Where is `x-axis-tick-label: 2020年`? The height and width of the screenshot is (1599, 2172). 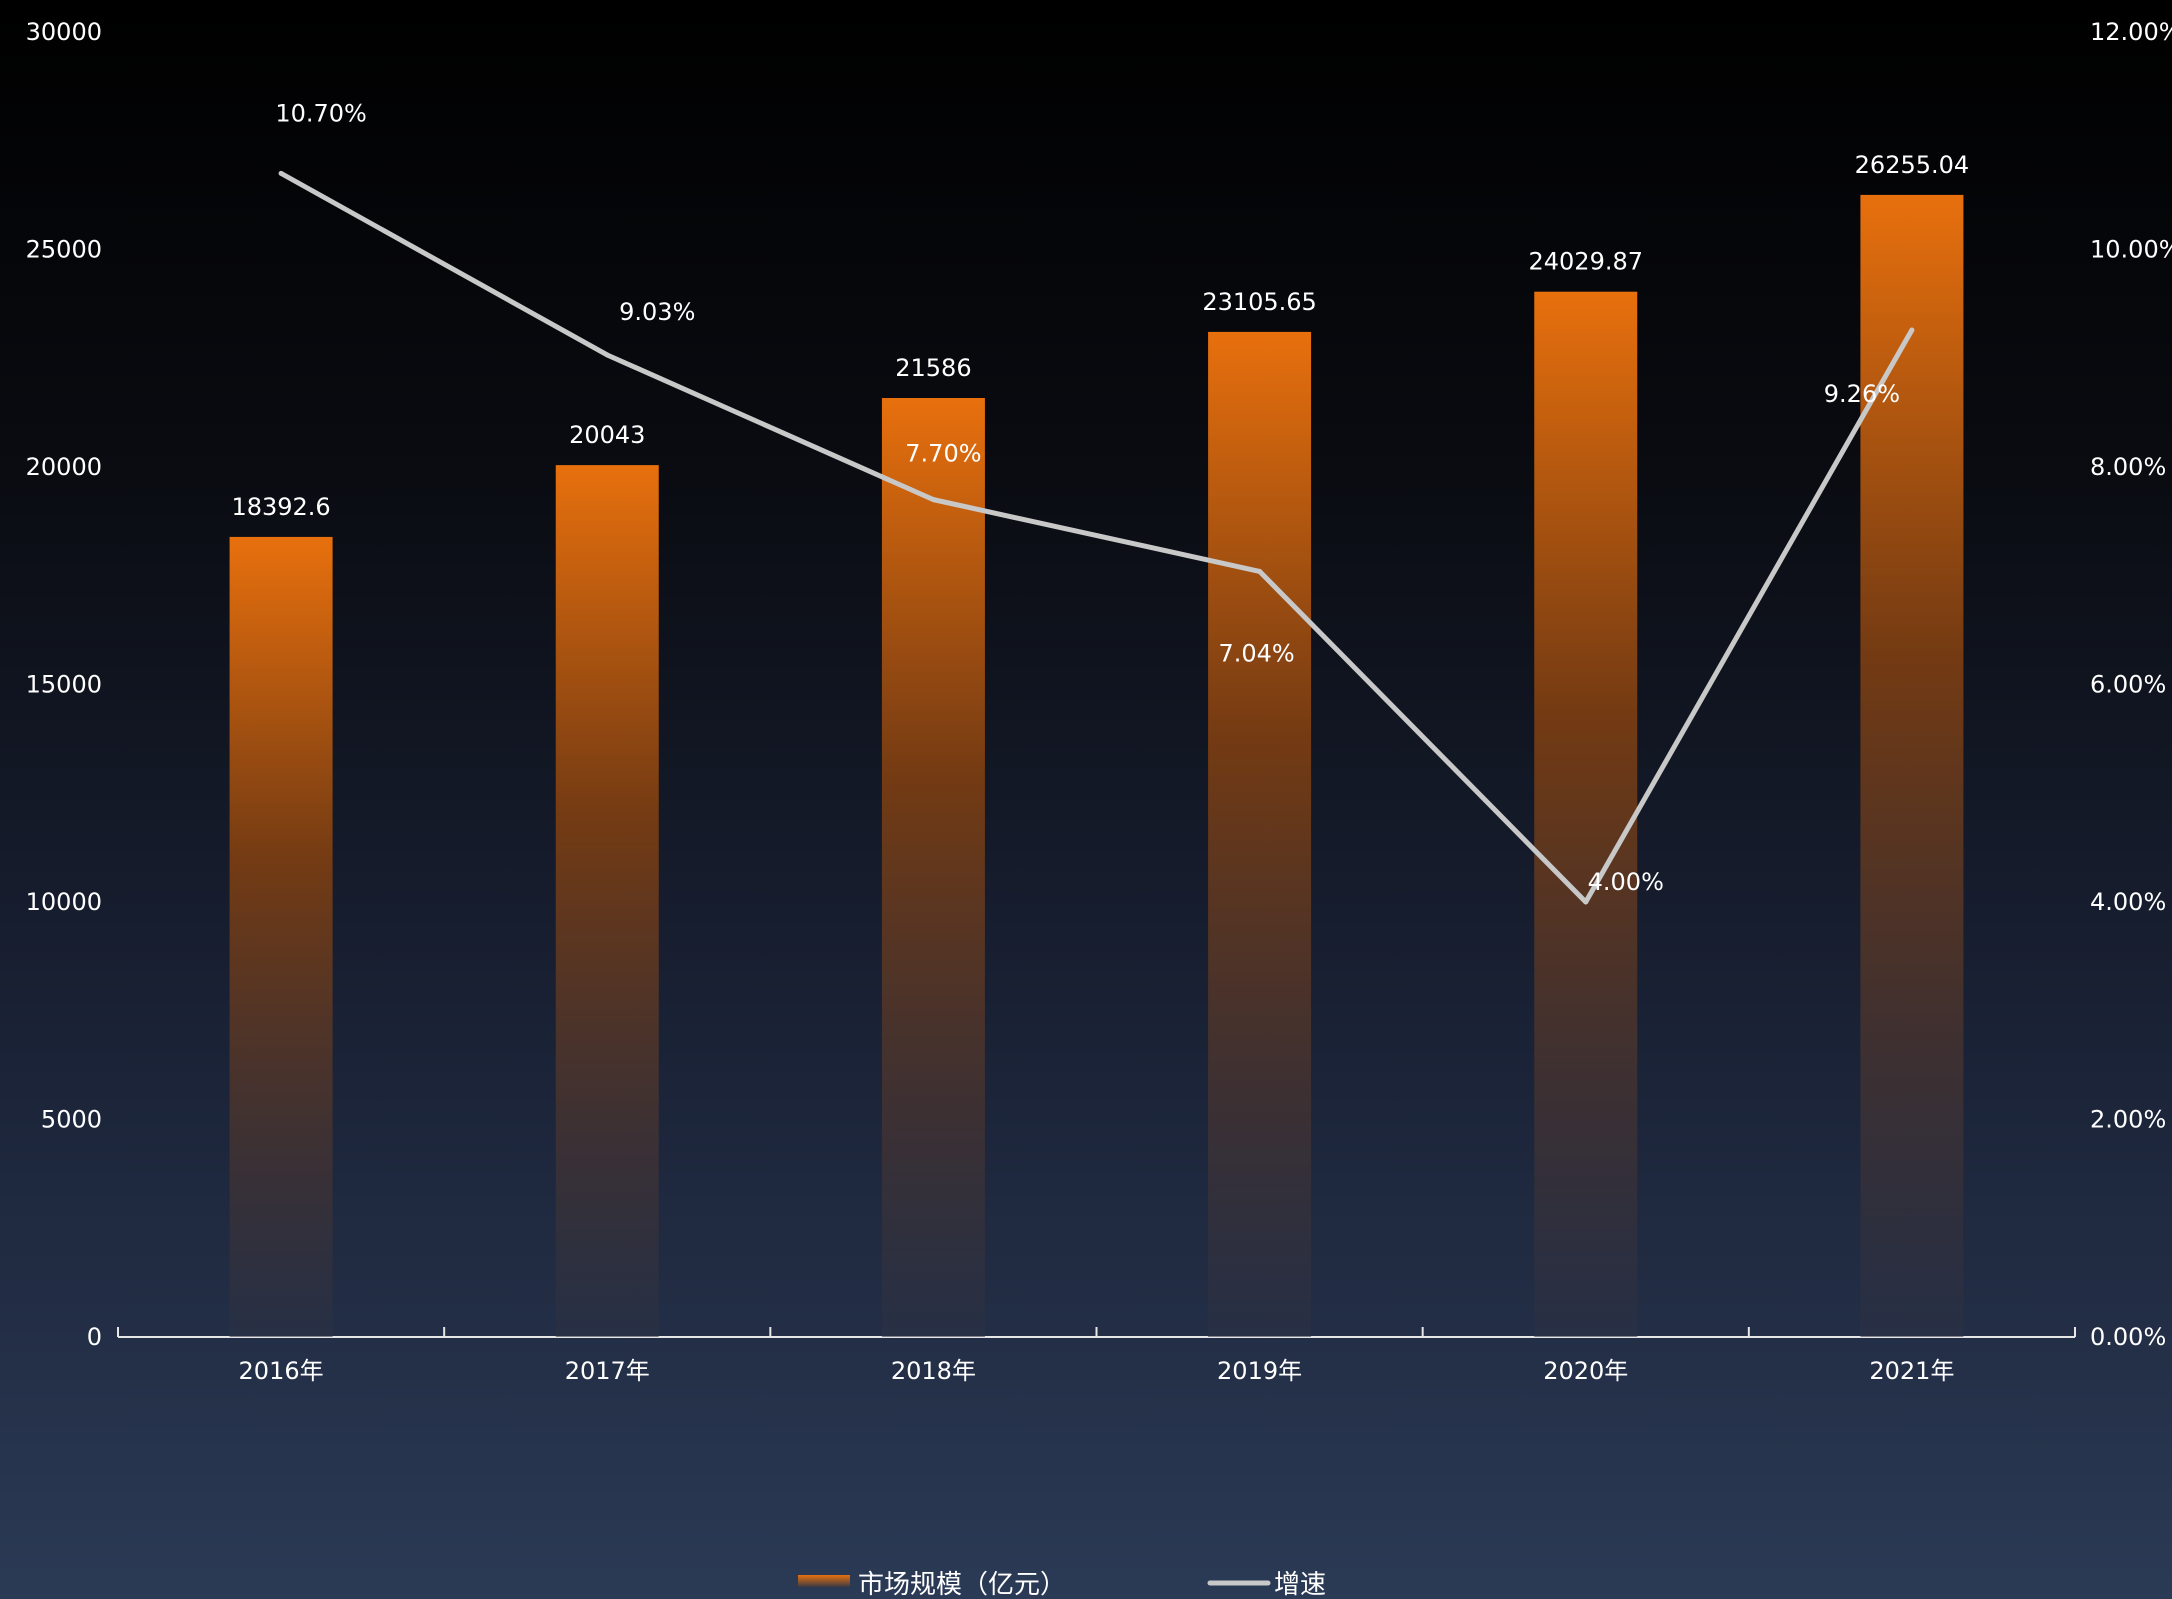
x-axis-tick-label: 2020年 is located at coordinates (1585, 1371).